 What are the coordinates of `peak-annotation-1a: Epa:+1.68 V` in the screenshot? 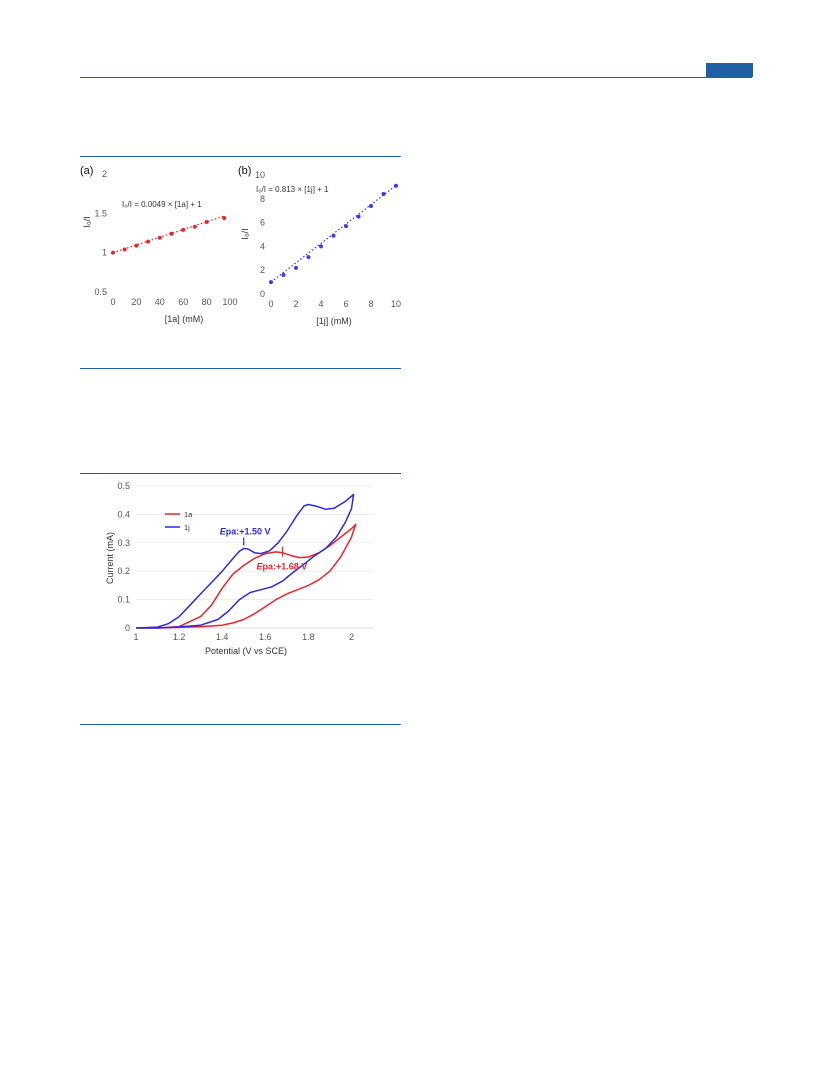 It's located at (282, 567).